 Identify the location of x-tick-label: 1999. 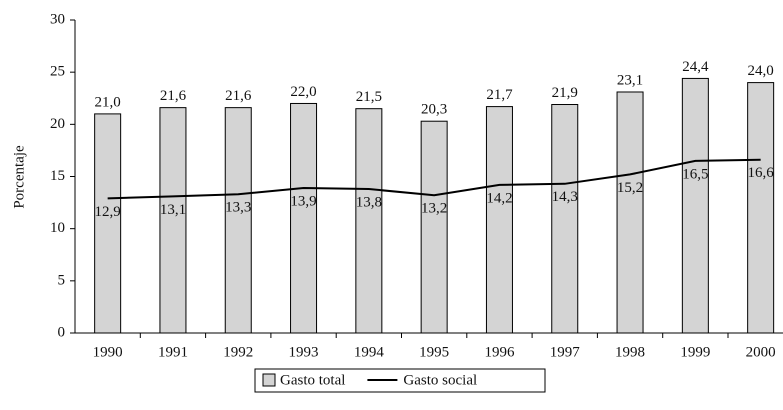
(695, 352).